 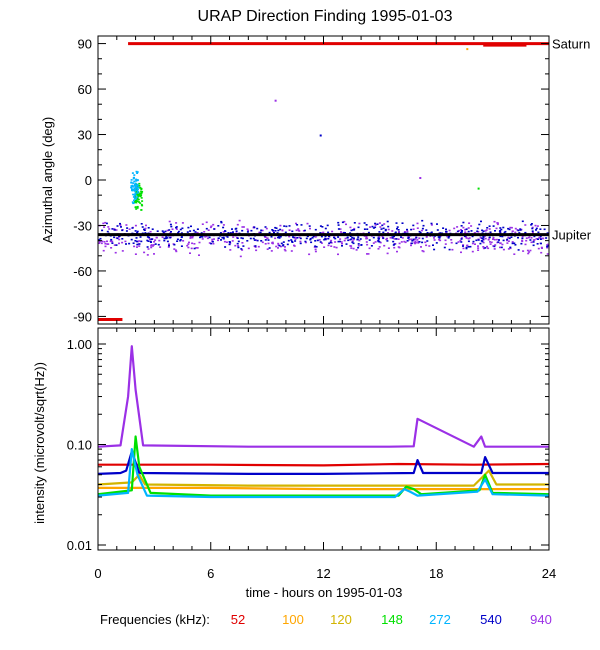 What do you see at coordinates (238, 619) in the screenshot?
I see `legend-item-52: 52` at bounding box center [238, 619].